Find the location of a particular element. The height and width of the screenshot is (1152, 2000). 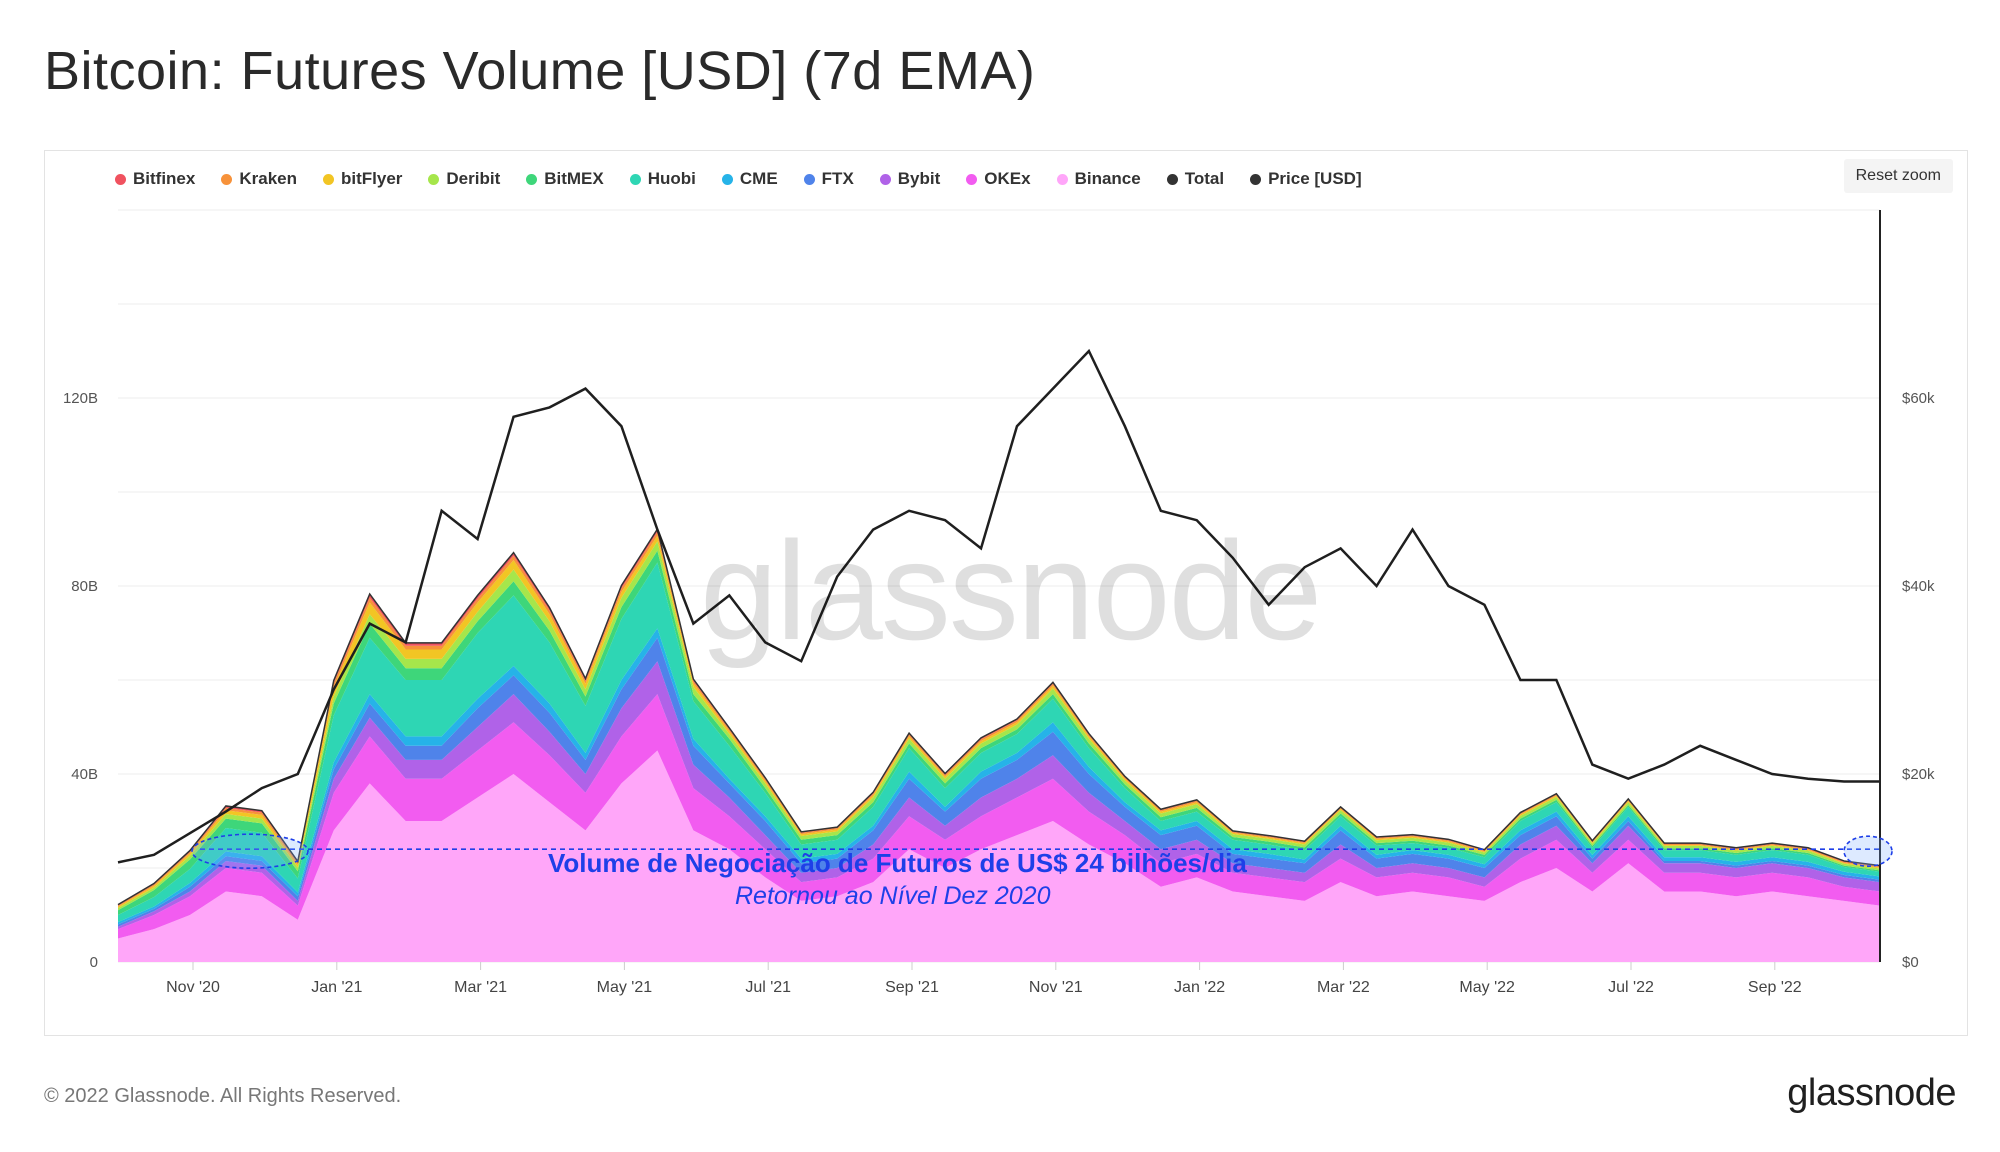

legend-item-bybit: Bybit is located at coordinates (910, 179).